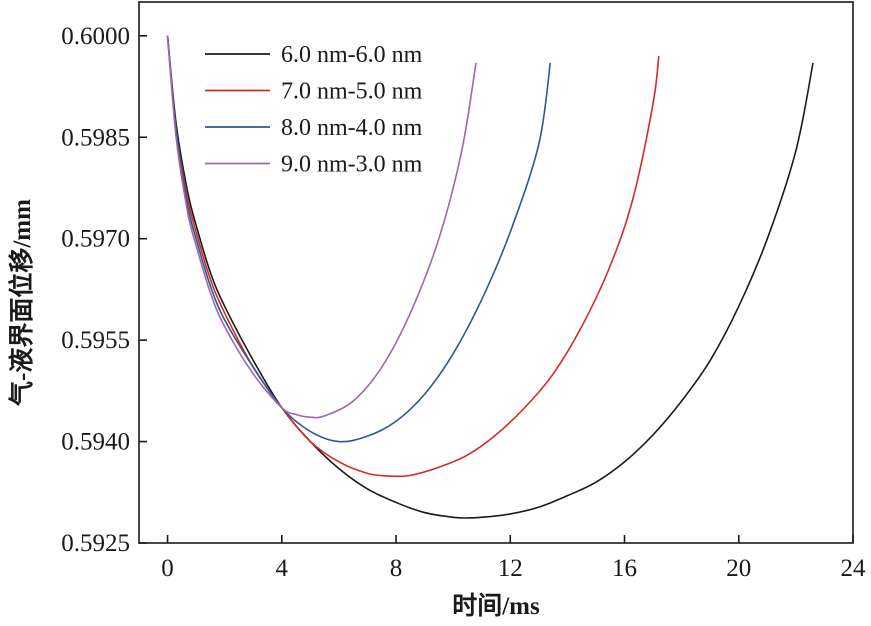 The width and height of the screenshot is (871, 626). Describe the element at coordinates (396, 568) in the screenshot. I see `x-tick-label: 8` at that location.